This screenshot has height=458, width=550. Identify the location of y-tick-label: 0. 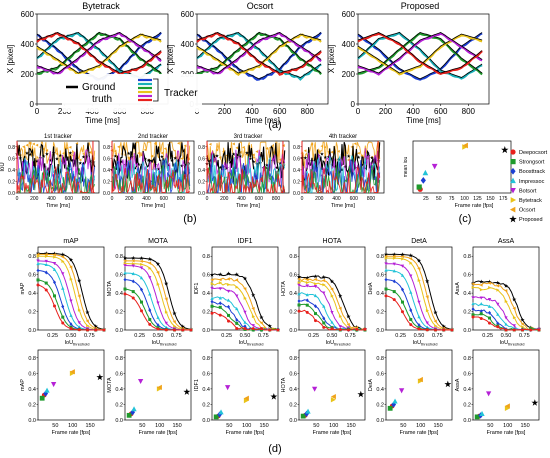
(353, 104).